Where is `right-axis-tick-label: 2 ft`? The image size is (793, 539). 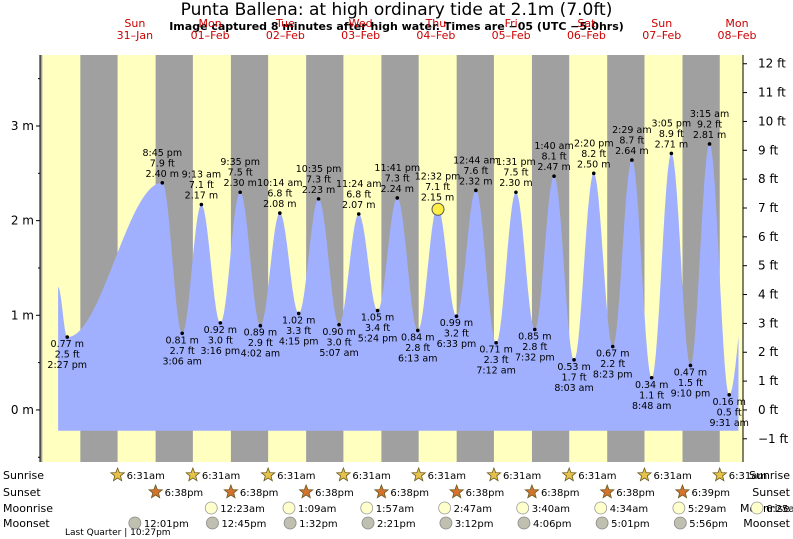
right-axis-tick-label: 2 ft is located at coordinates (768, 352).